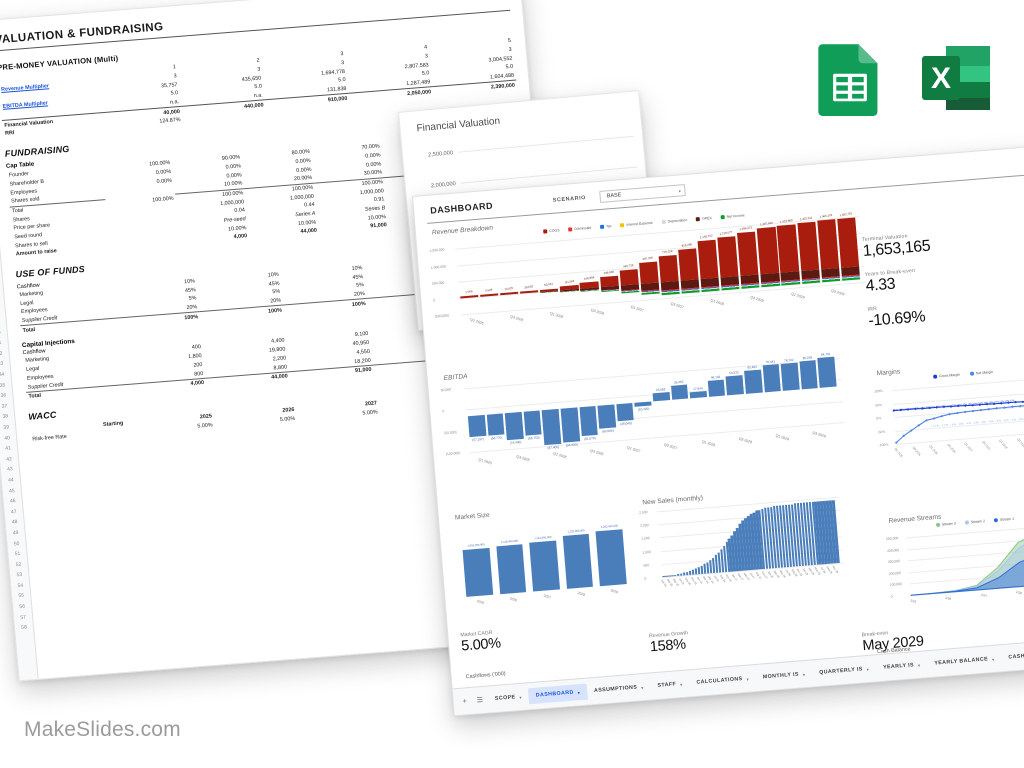 This screenshot has height=768, width=1024. Describe the element at coordinates (723, 680) in the screenshot. I see `tab-calculations: CALCULATIONS ▾` at that location.